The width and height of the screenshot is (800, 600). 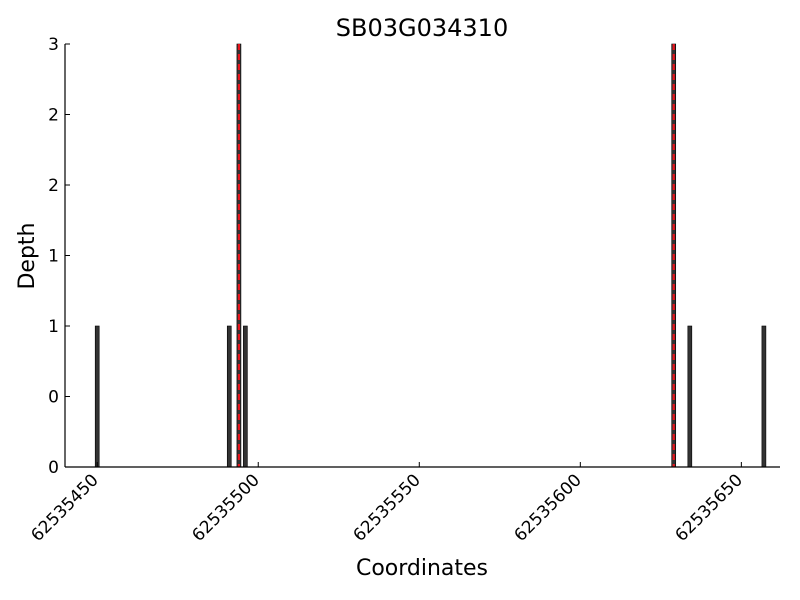 I want to click on x-tick-label-2: 62535550, so click(x=386, y=507).